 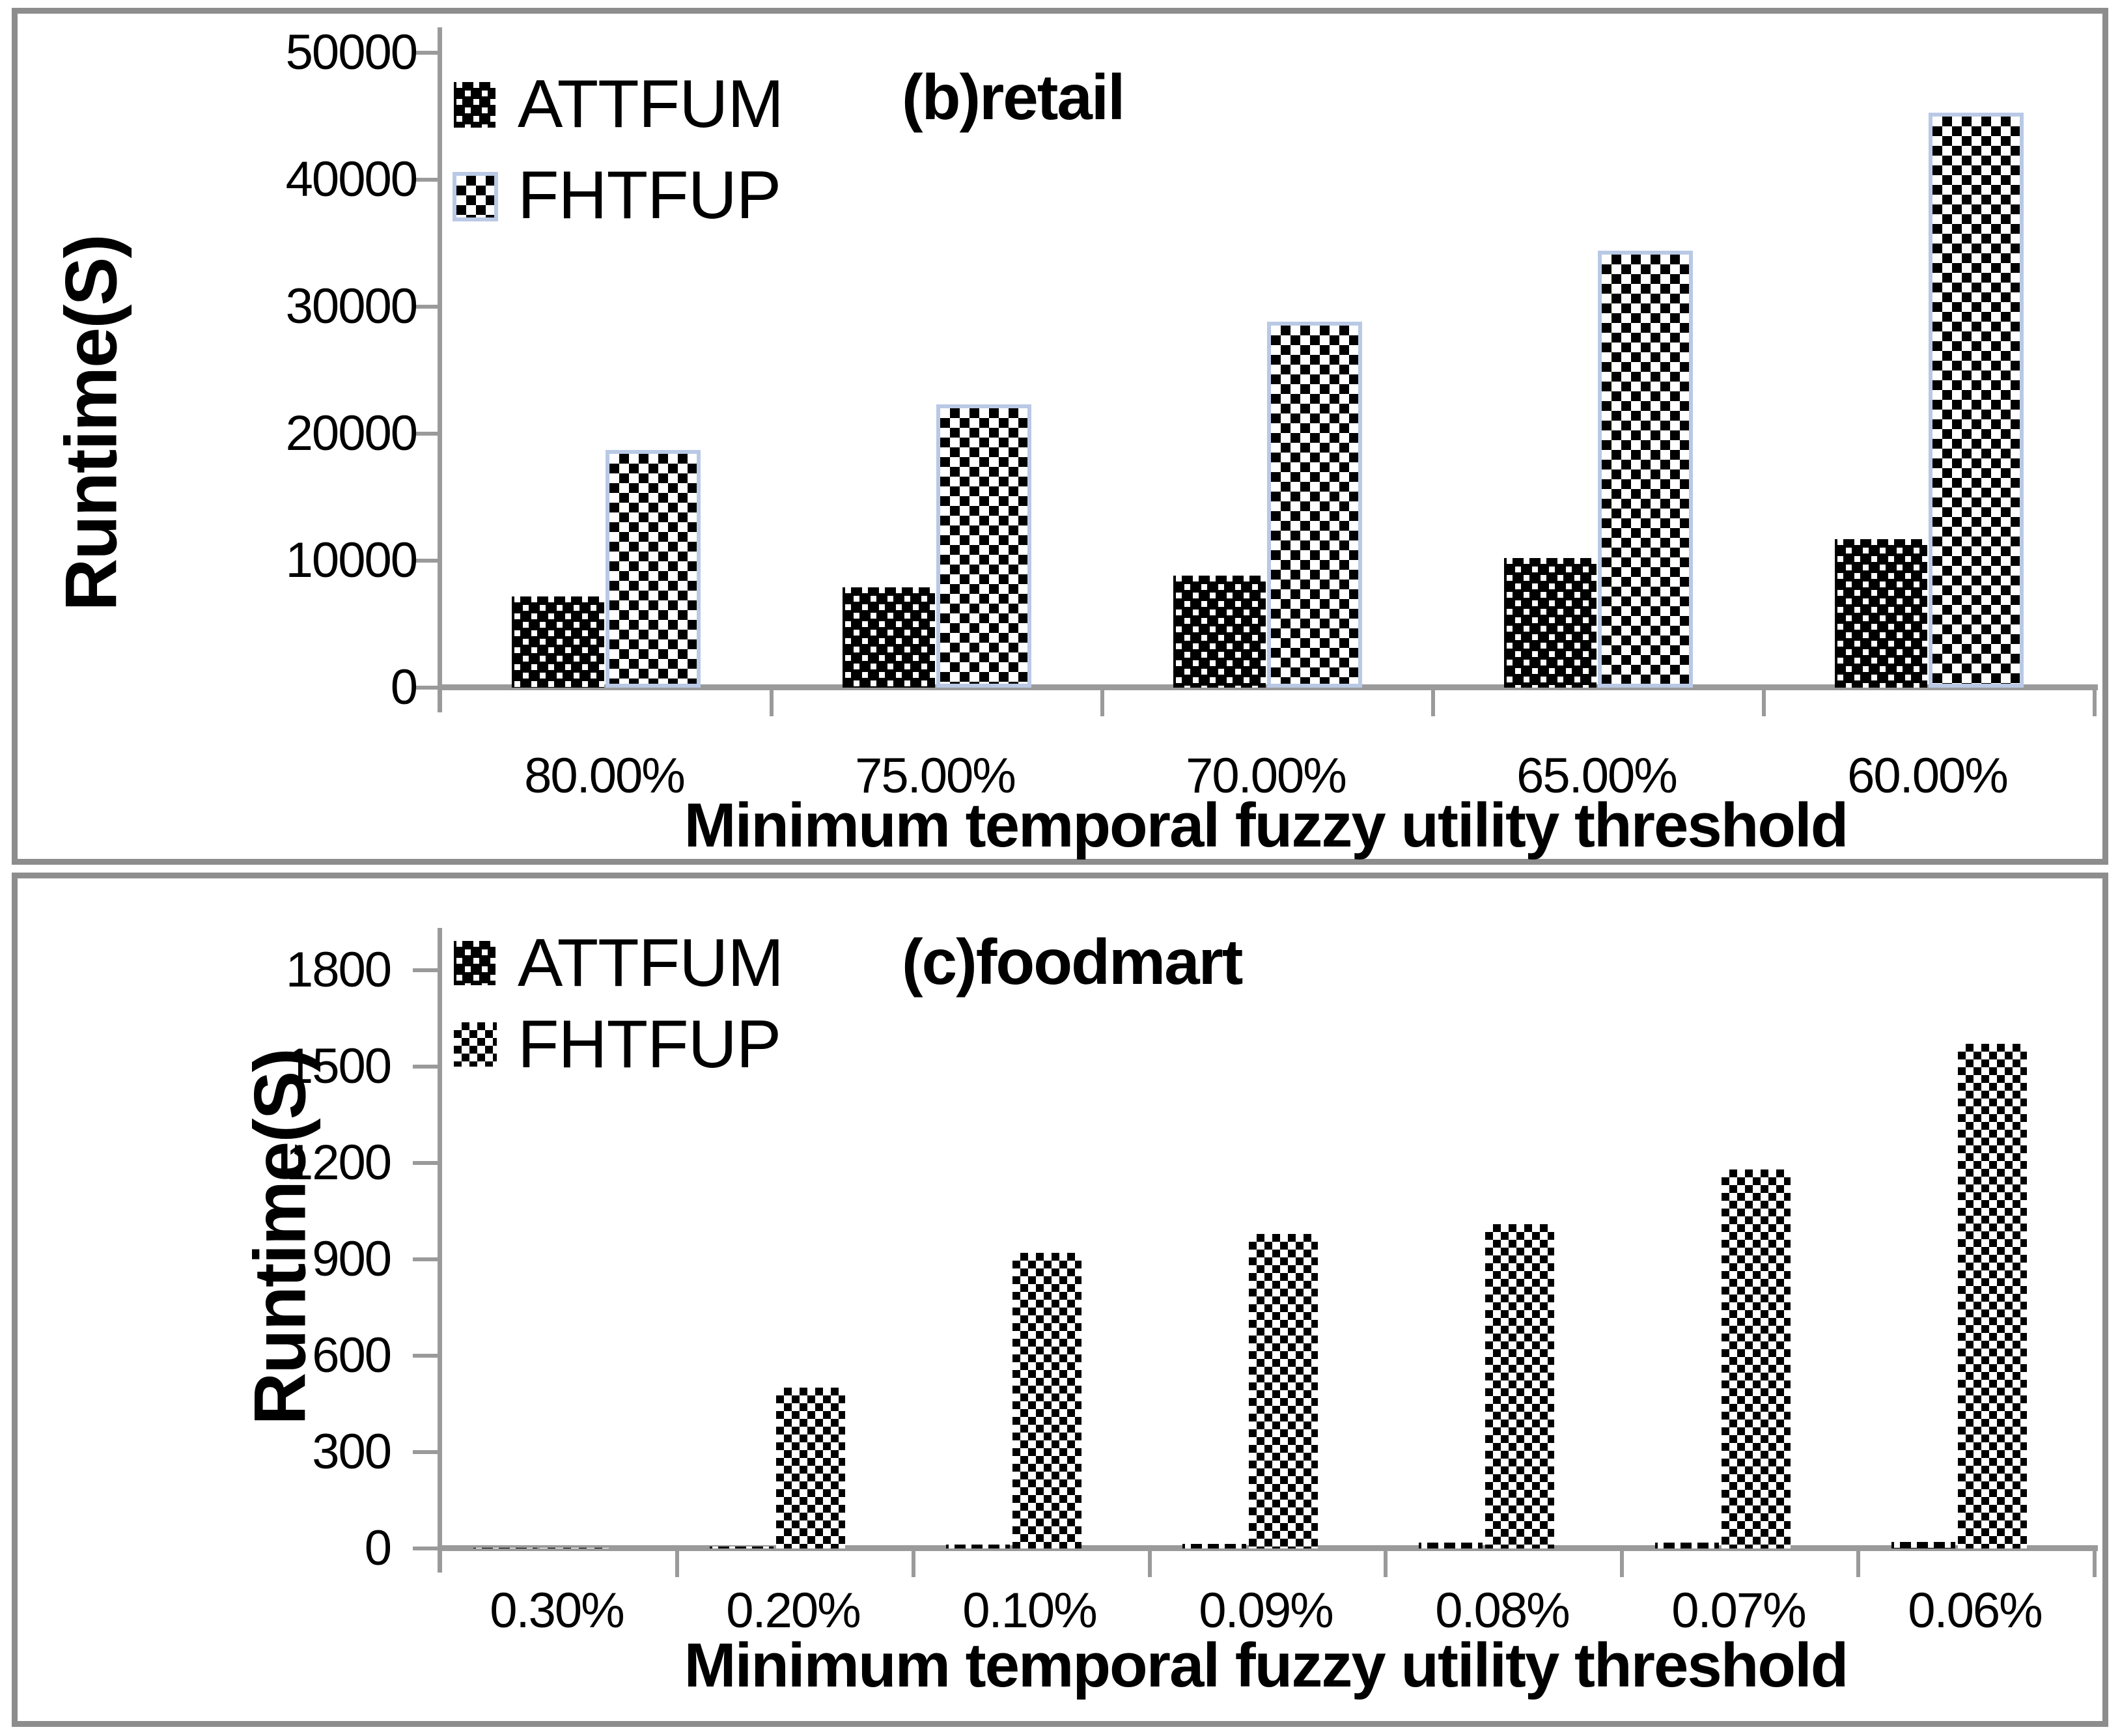 What do you see at coordinates (1923, 1545) in the screenshot?
I see `bar-attfum-0.06%` at bounding box center [1923, 1545].